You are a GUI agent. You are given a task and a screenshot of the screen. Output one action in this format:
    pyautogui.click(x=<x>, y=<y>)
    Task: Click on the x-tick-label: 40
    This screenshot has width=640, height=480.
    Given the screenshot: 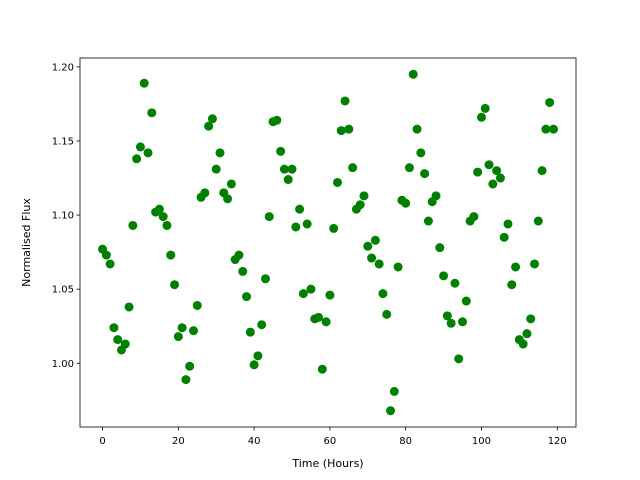 What is the action you would take?
    pyautogui.click(x=254, y=441)
    